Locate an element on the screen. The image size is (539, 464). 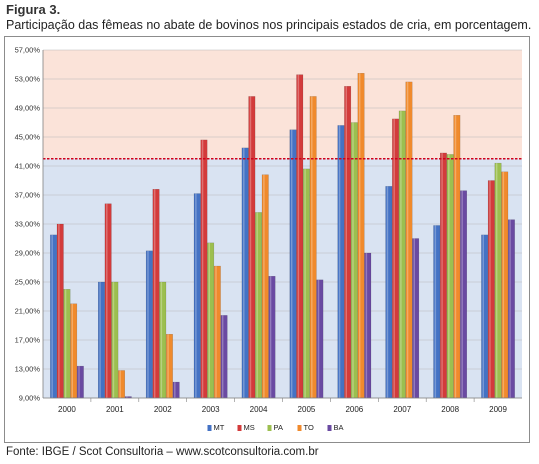
bar-ba-2000 is located at coordinates (80, 382).